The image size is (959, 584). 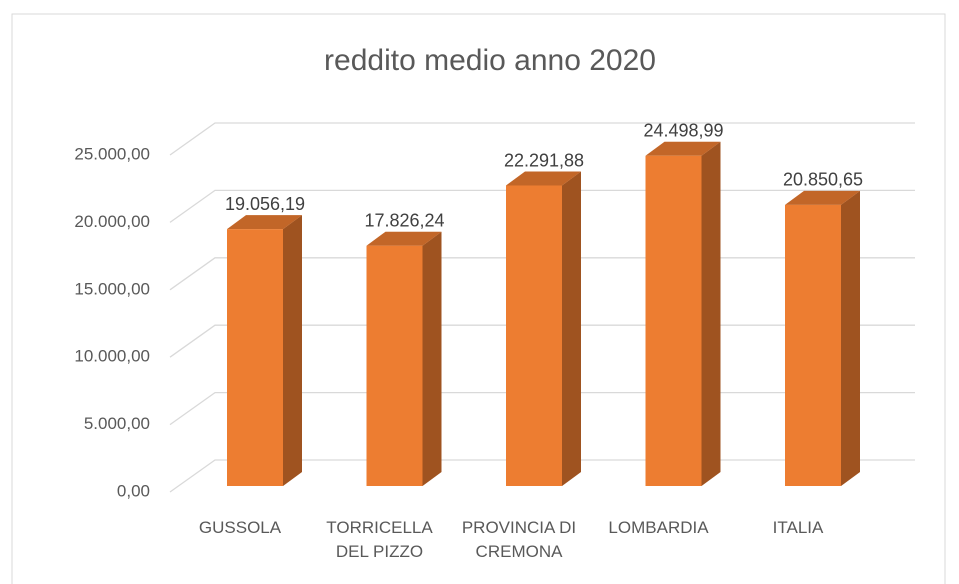 I want to click on data-label: 22.291,88, so click(x=544, y=160).